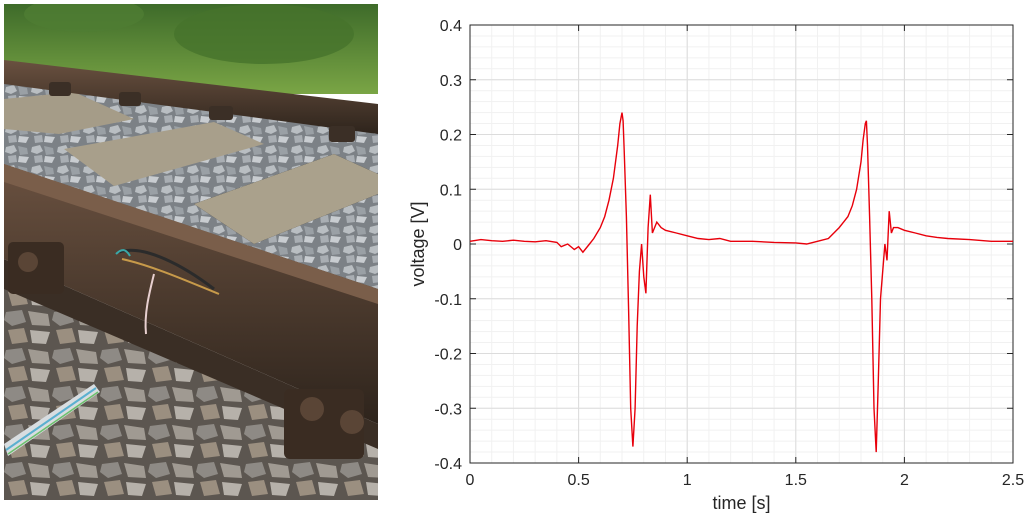 The height and width of the screenshot is (524, 1029). What do you see at coordinates (448, 464) in the screenshot?
I see `y-tick-label: -0.4` at bounding box center [448, 464].